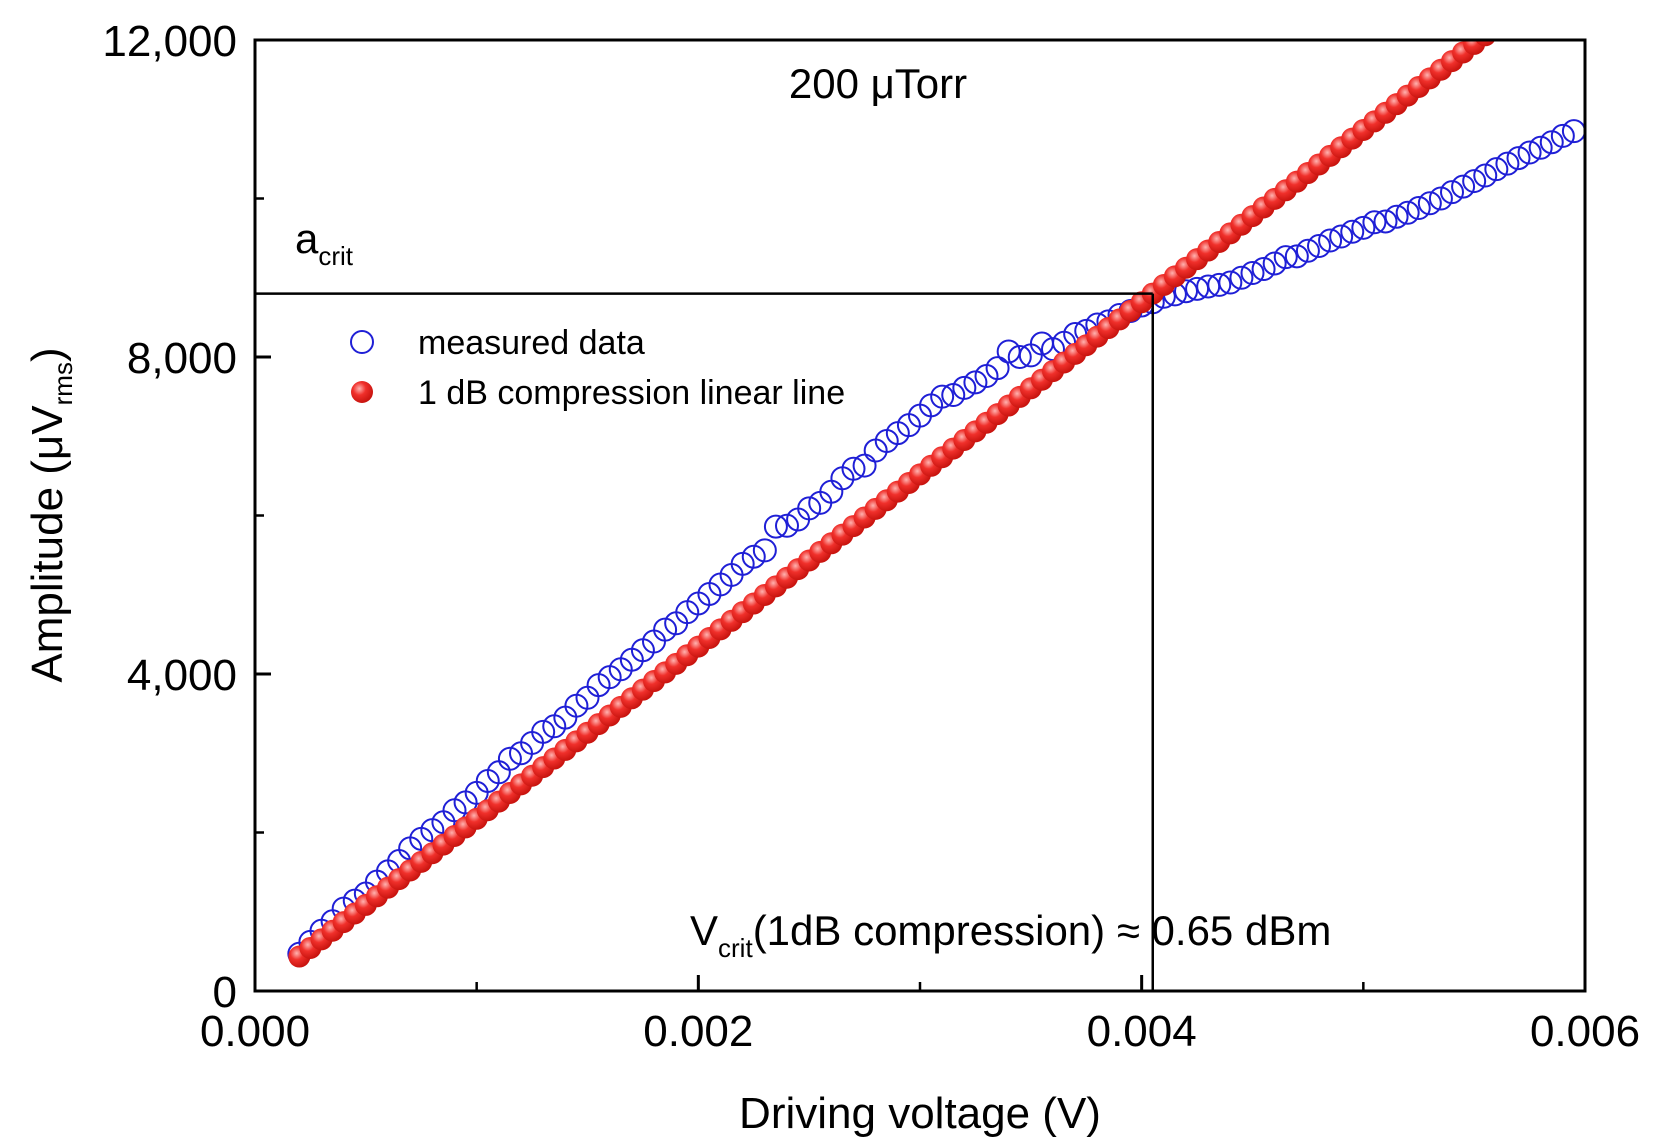  What do you see at coordinates (225, 992) in the screenshot?
I see `y-tick-label: 0` at bounding box center [225, 992].